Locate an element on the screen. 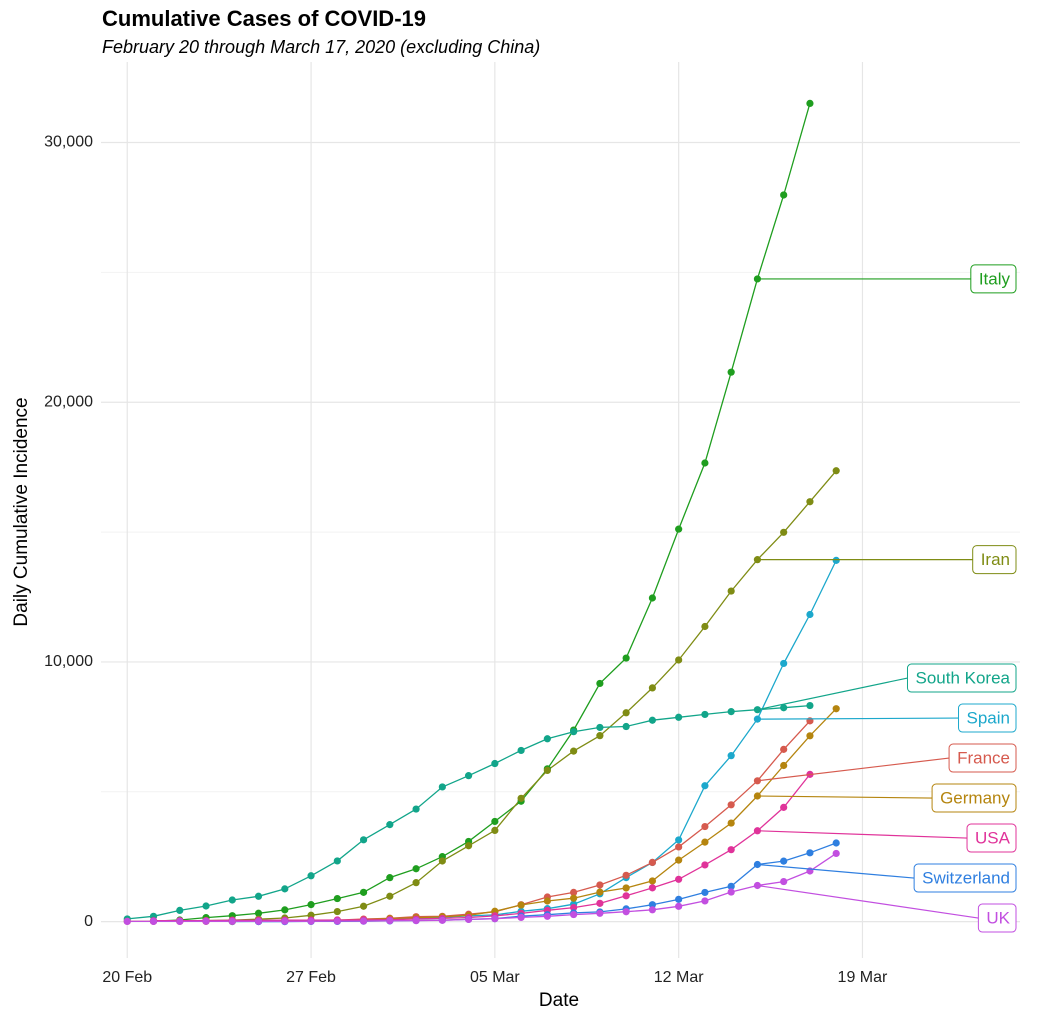 This screenshot has height=1019, width=1039. series-label: Iran is located at coordinates (995, 559).